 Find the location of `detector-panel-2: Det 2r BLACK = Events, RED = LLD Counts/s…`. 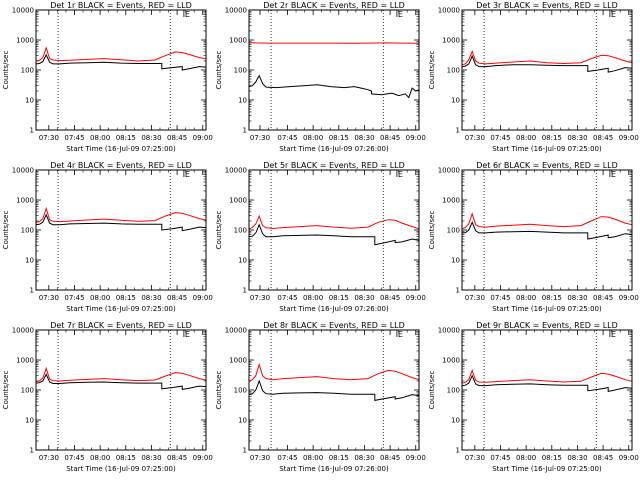

detector-panel-2: Det 2r BLACK = Events, RED = LLD Counts/s… is located at coordinates (319, 80).